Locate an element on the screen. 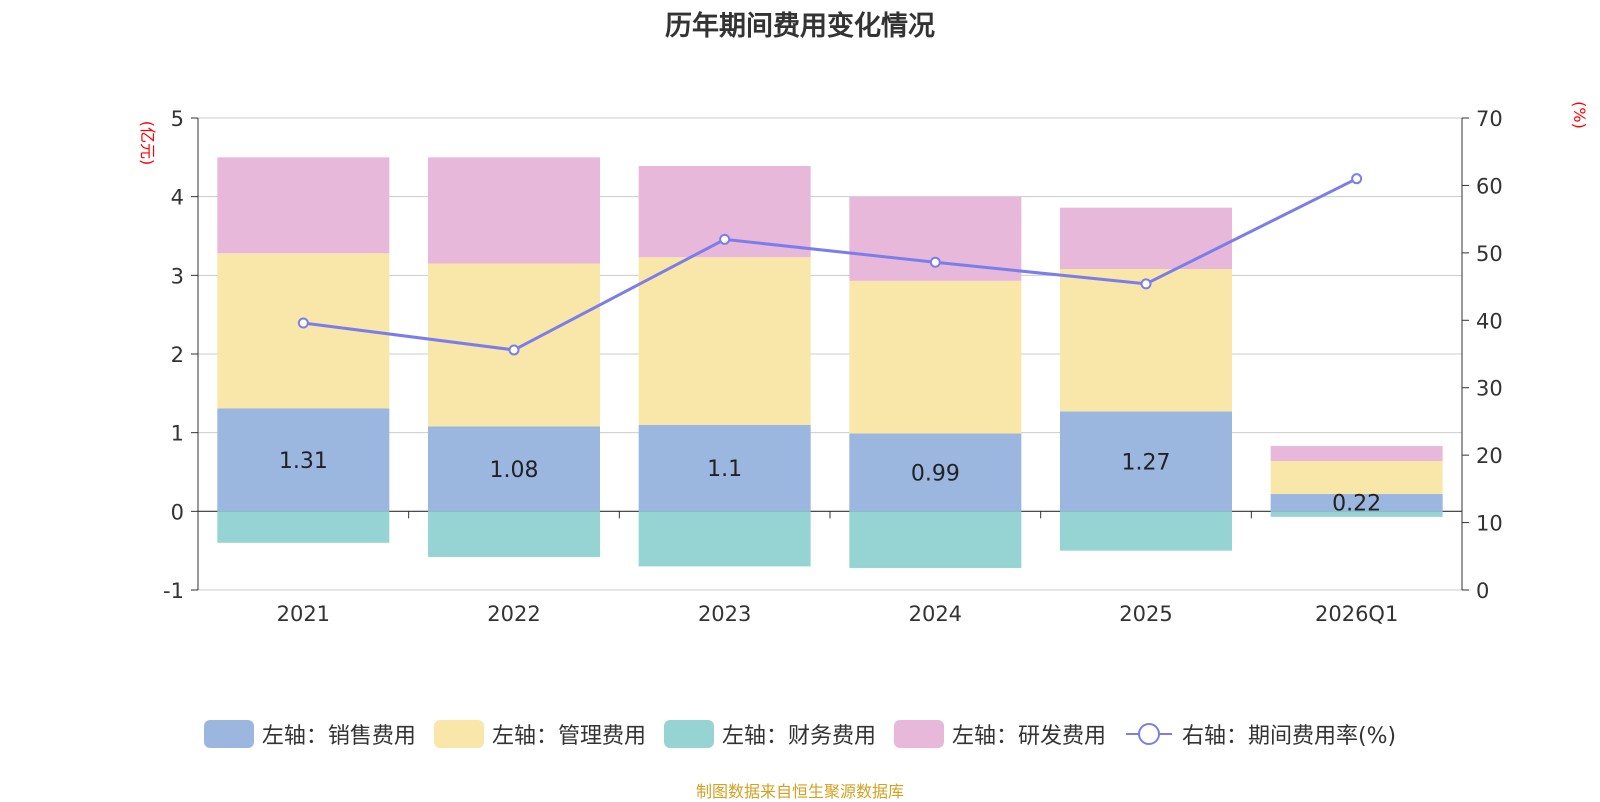 This screenshot has width=1600, height=802. legend-item: 右轴：期间费用率(%) is located at coordinates (1260, 734).